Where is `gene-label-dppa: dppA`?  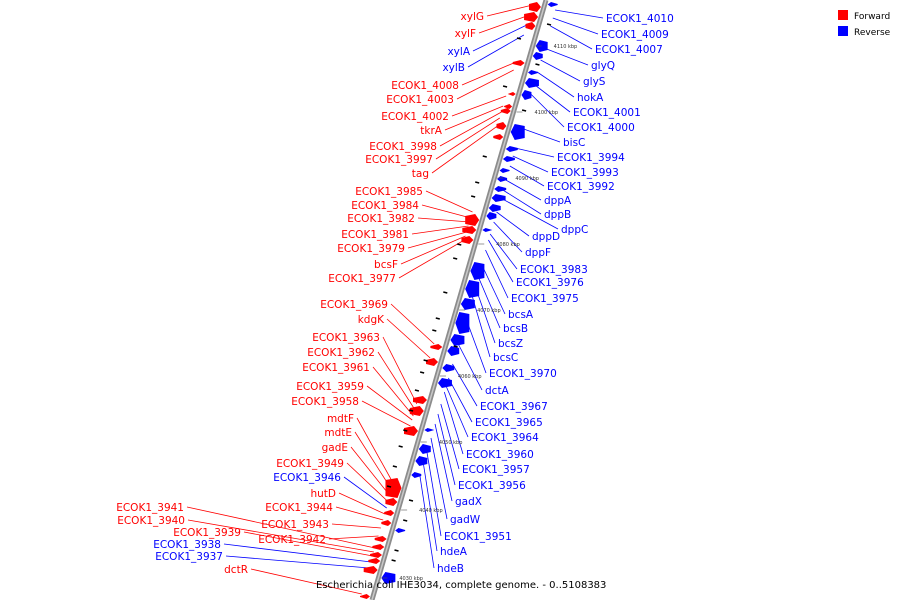 gene-label-dppa: dppA is located at coordinates (558, 201).